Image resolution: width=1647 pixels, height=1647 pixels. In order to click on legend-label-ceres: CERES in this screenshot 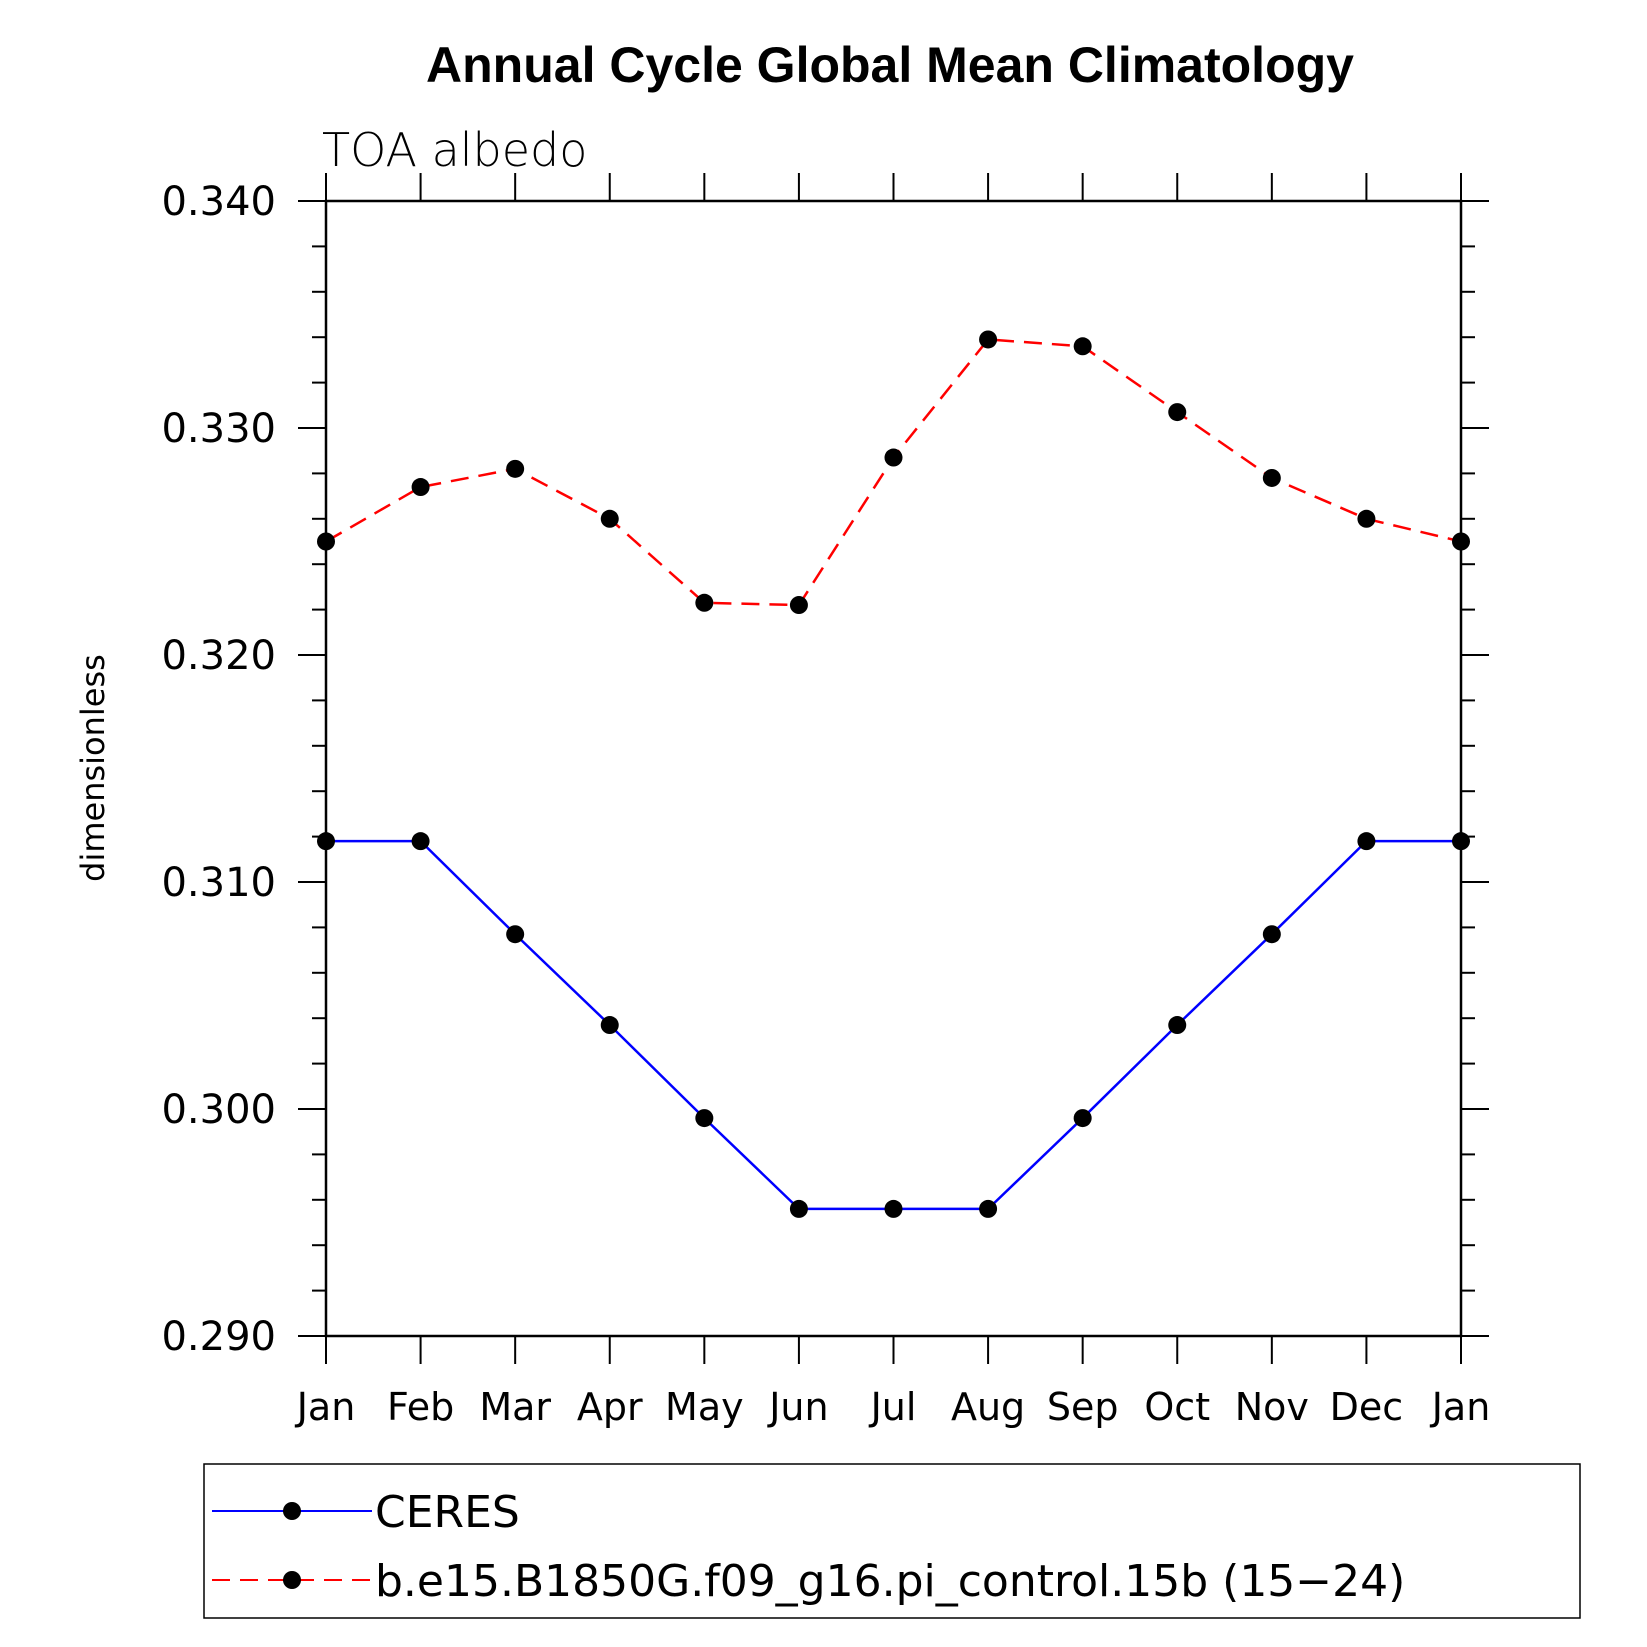, I will do `click(447, 1512)`.